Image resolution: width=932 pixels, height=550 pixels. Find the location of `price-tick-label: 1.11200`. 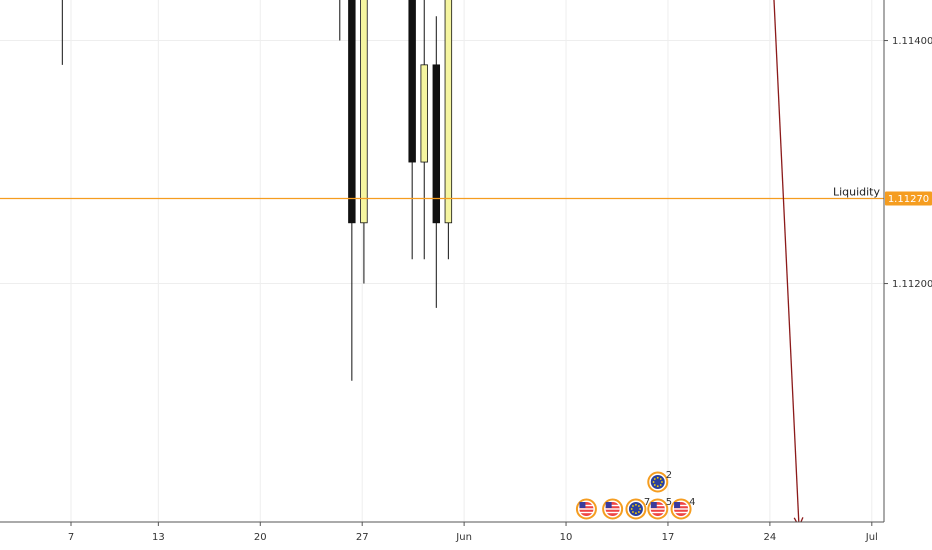

price-tick-label: 1.11200 is located at coordinates (912, 284).